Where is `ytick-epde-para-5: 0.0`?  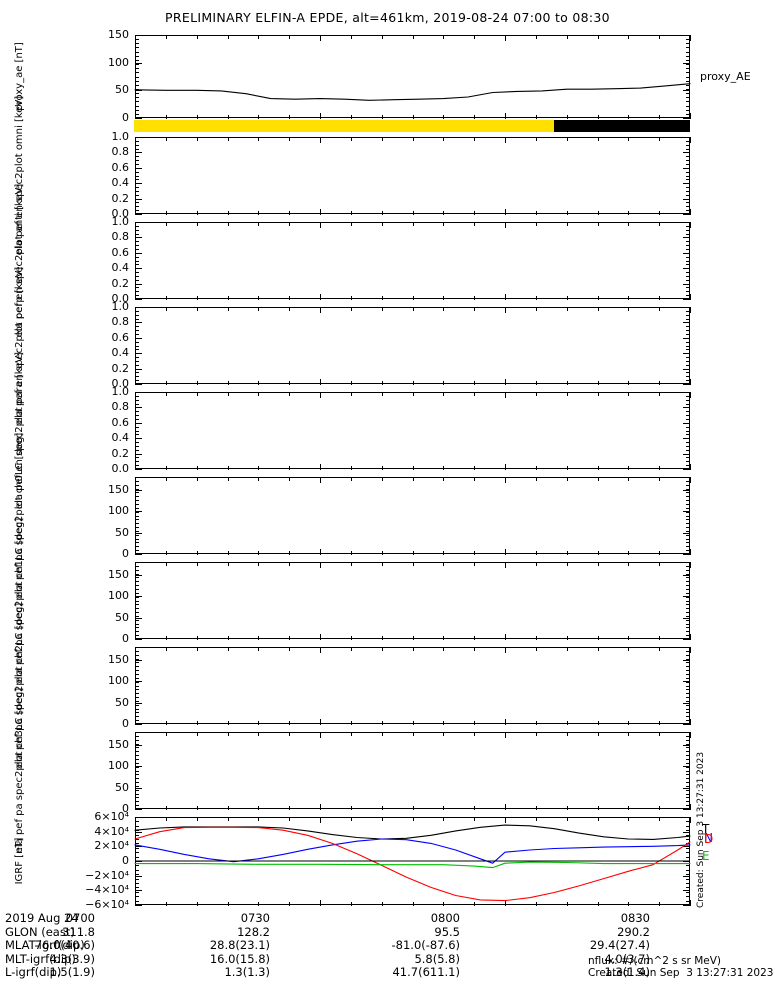
ytick-epde-para-5: 0.0 is located at coordinates (120, 468).